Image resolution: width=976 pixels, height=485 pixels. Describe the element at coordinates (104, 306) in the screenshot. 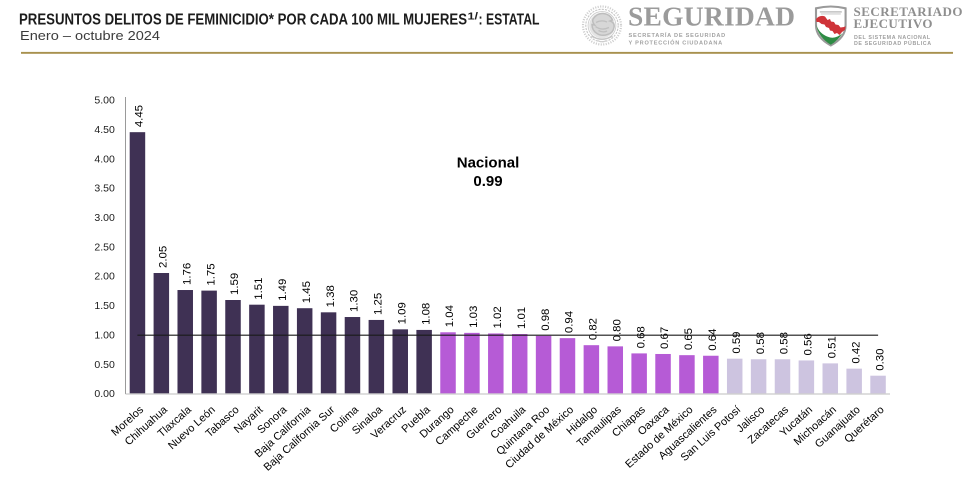

I see `svg-text: 1.50` at that location.